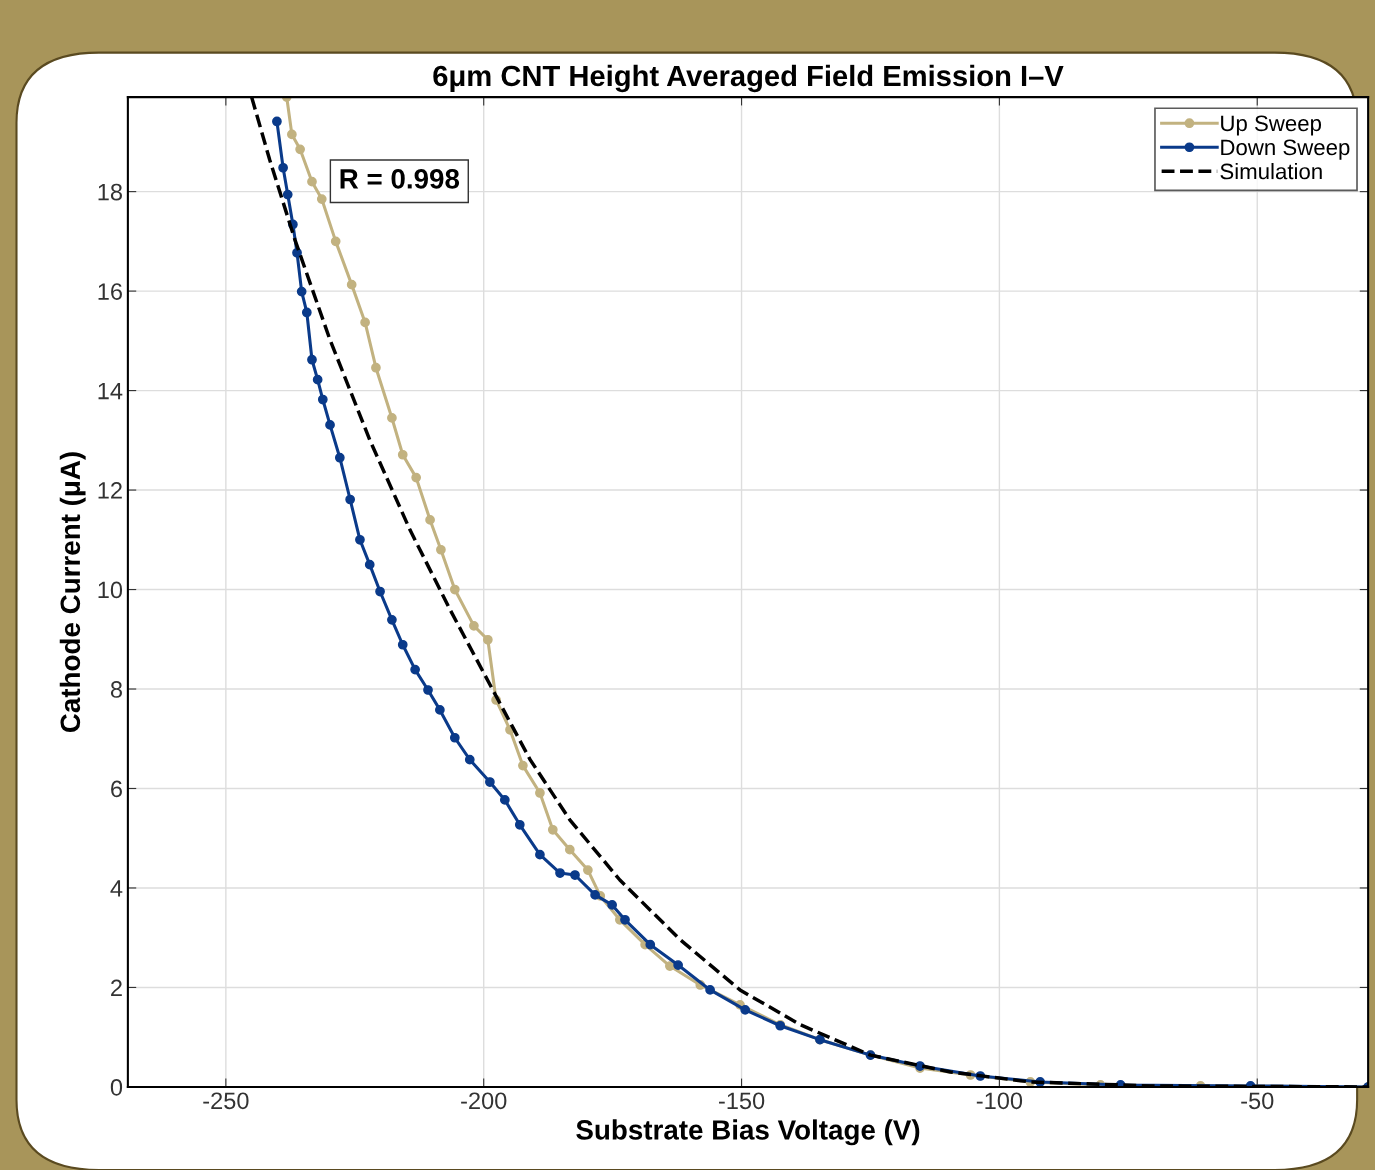 The image size is (1375, 1170). I want to click on x-tick-label: -250, so click(226, 1101).